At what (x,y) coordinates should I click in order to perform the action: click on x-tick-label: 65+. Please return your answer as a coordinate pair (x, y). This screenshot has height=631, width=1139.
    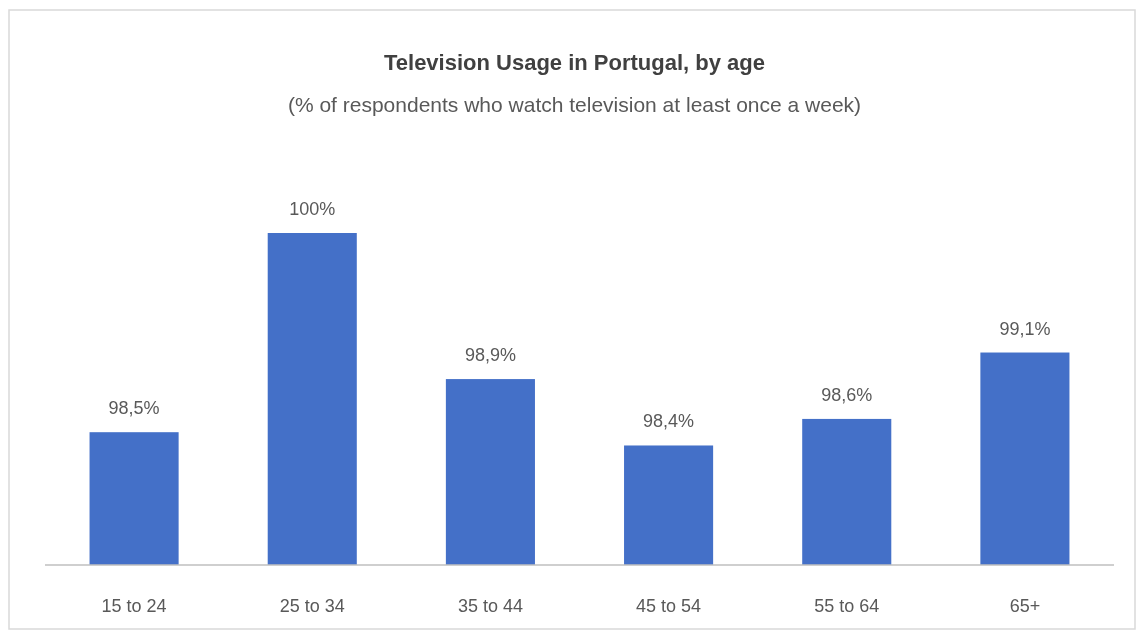
    Looking at the image, I should click on (1025, 606).